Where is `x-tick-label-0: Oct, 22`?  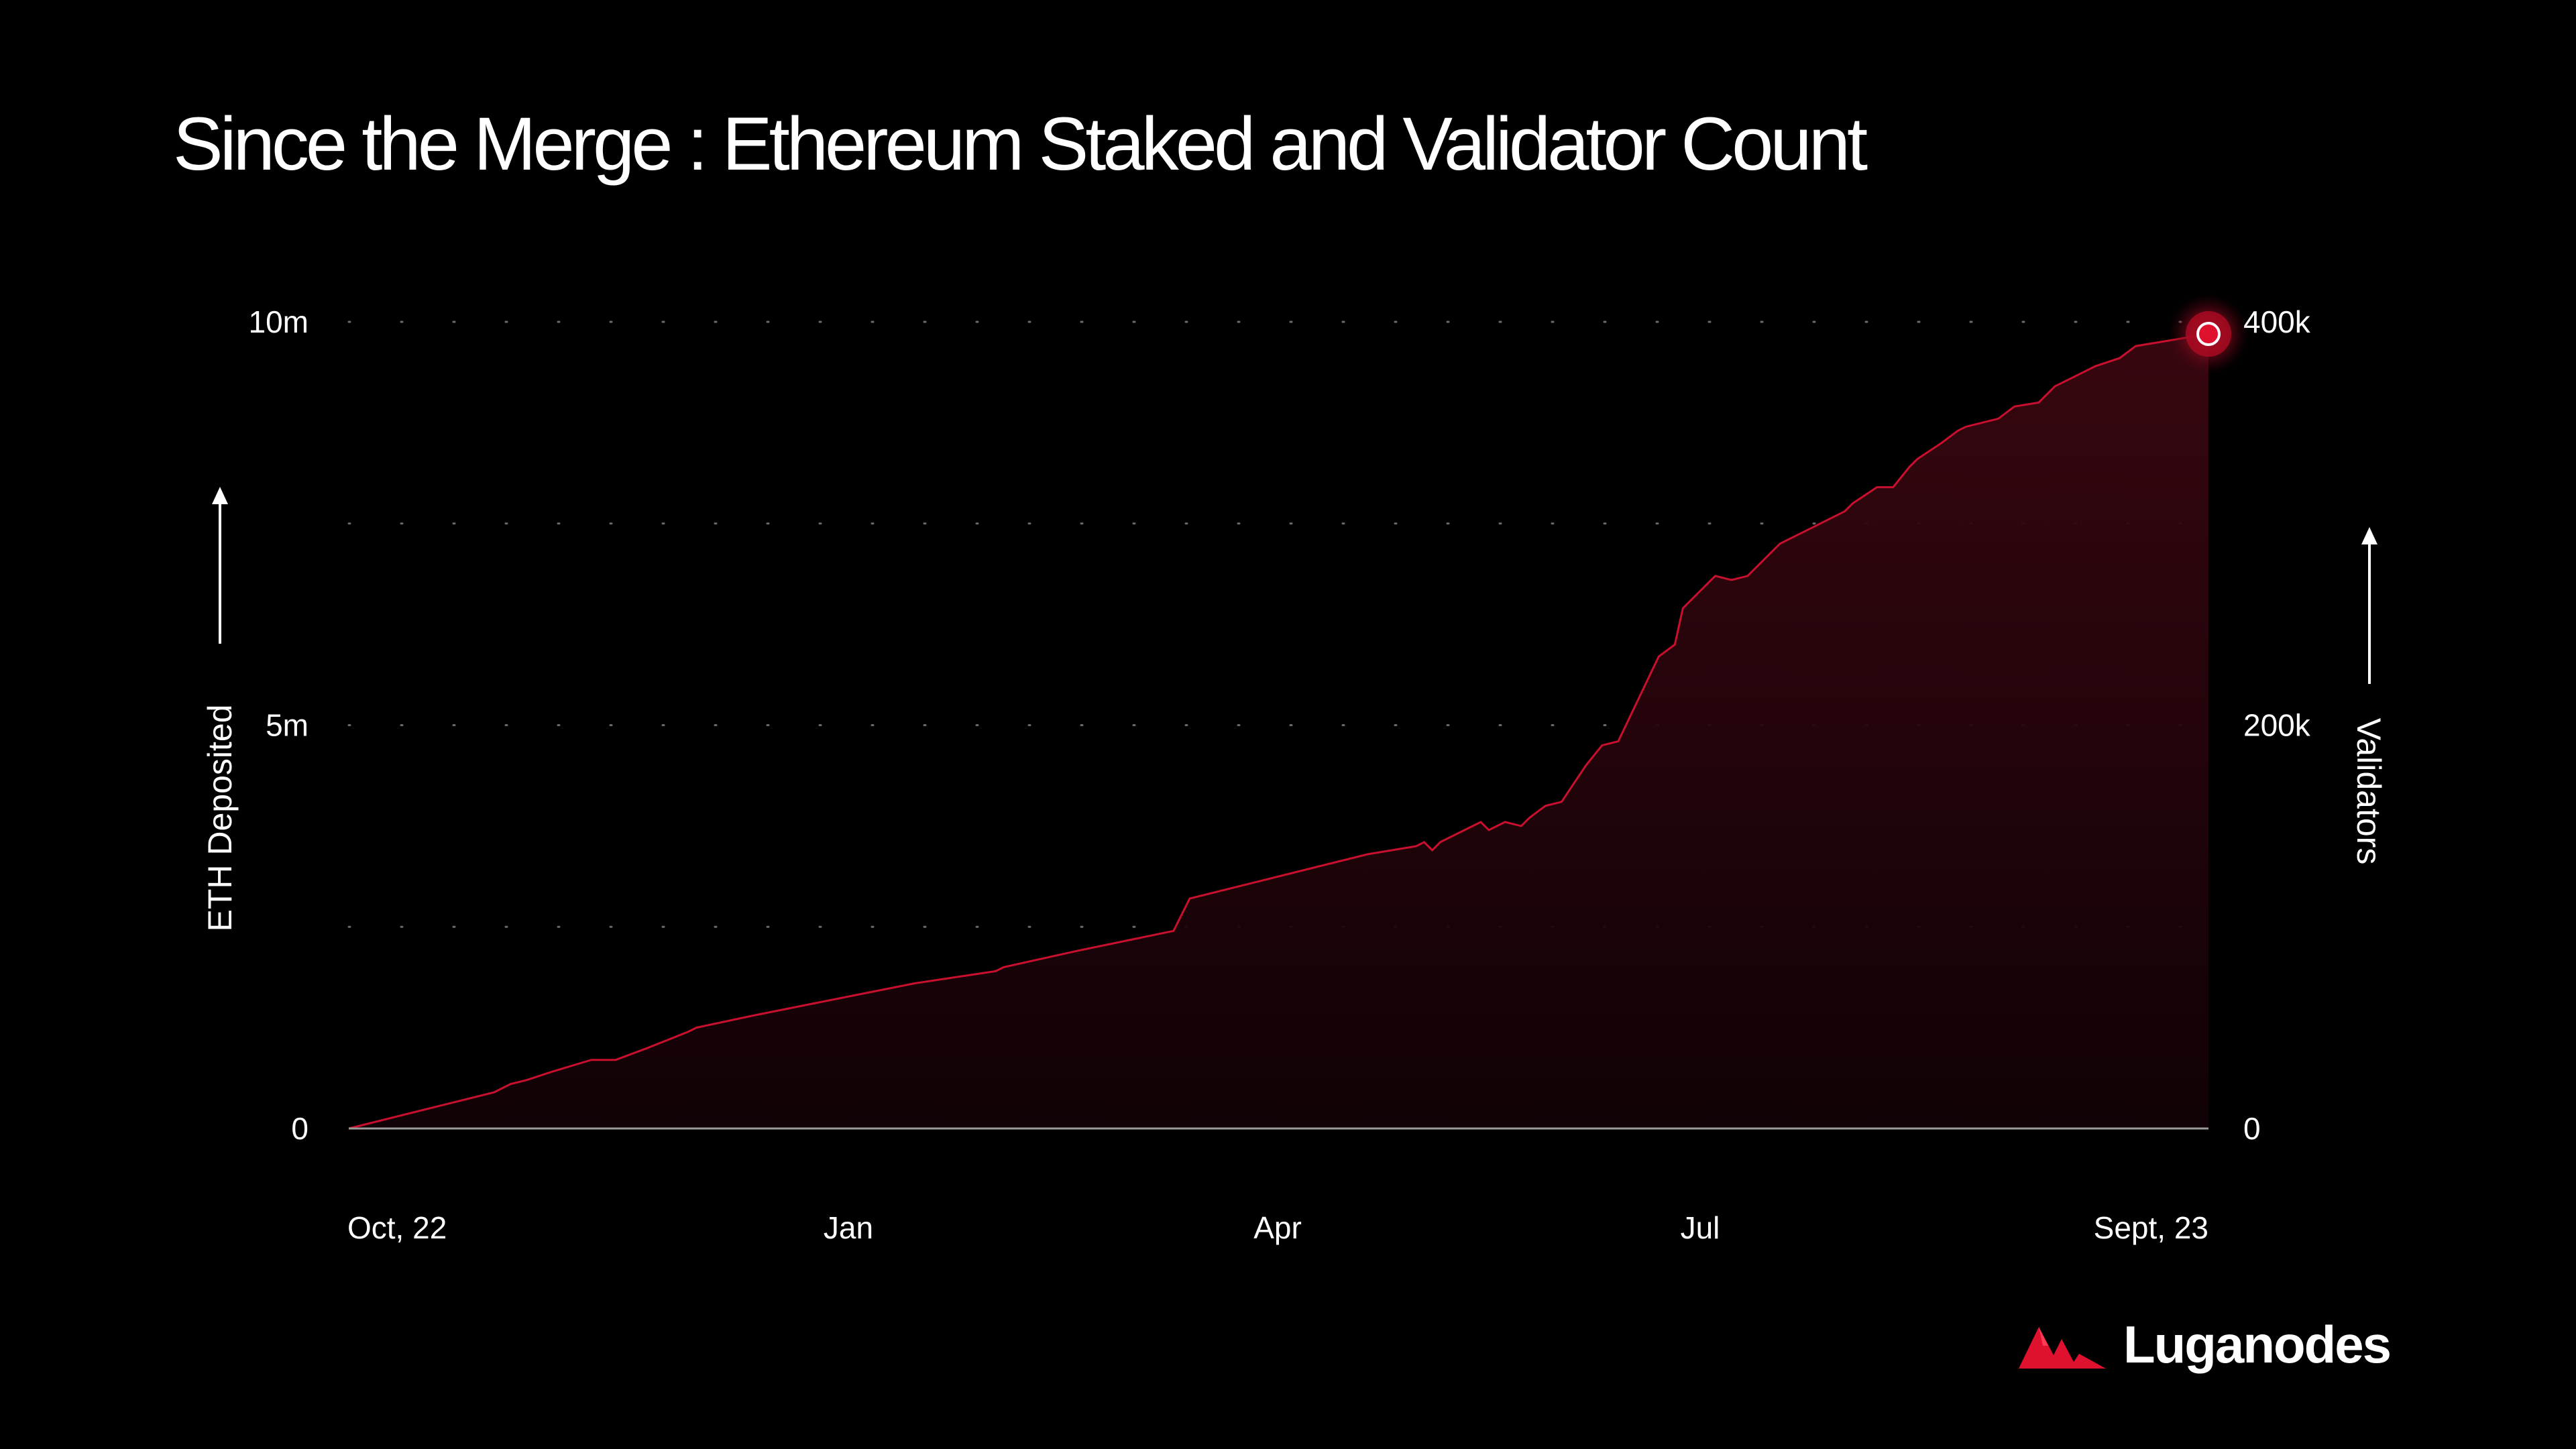 x-tick-label-0: Oct, 22 is located at coordinates (397, 1228).